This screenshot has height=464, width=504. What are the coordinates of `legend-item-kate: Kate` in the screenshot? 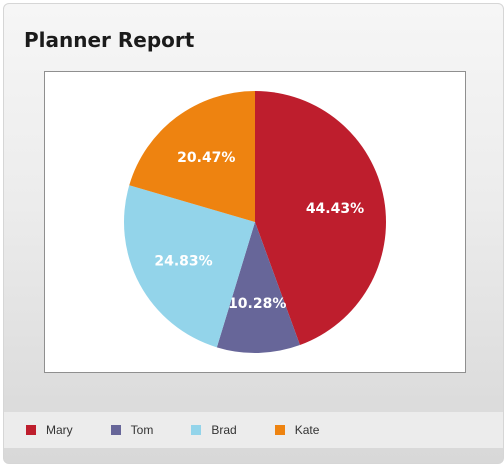 It's located at (297, 430).